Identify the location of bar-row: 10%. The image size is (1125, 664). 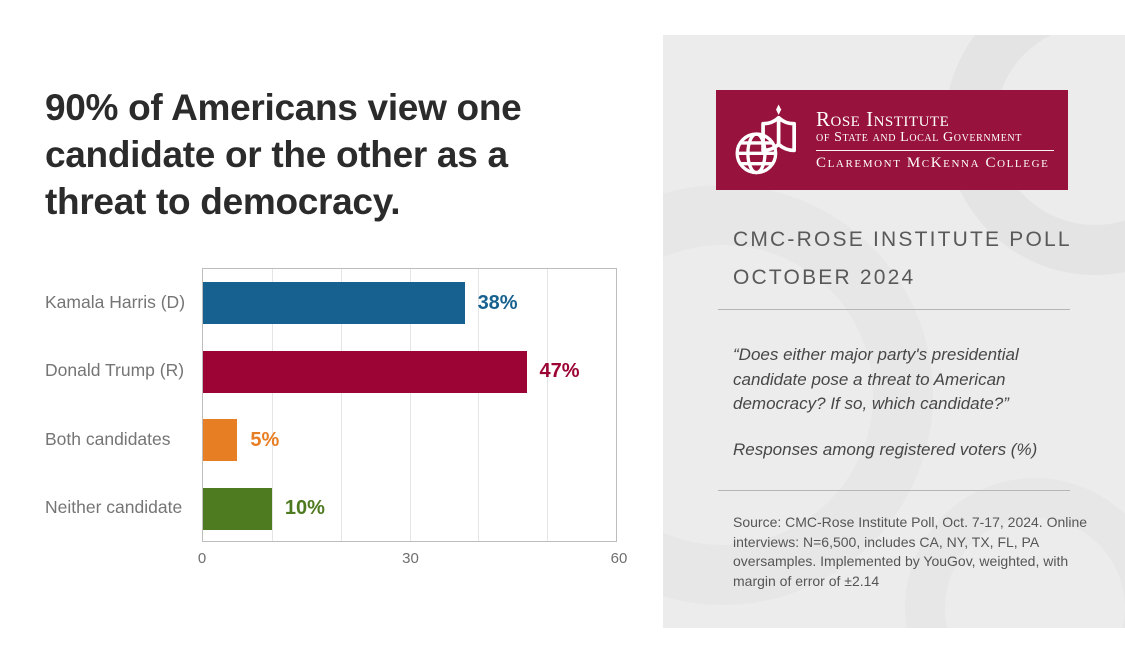
(409, 509).